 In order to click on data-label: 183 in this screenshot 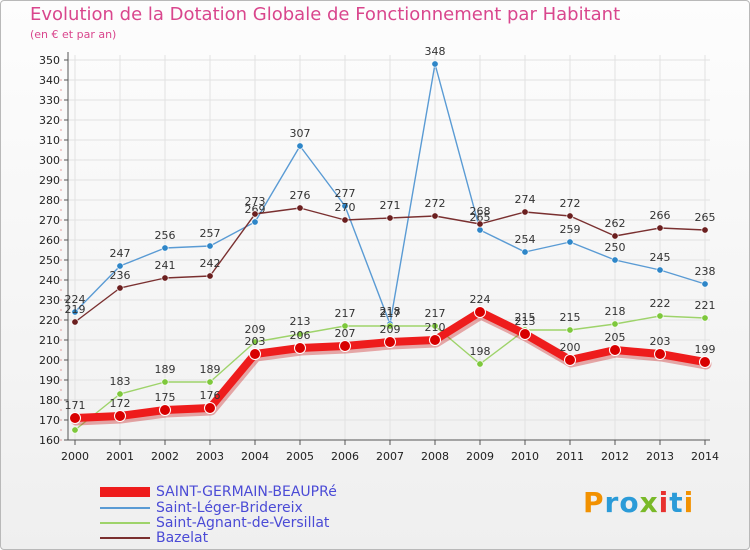, I will do `click(120, 381)`.